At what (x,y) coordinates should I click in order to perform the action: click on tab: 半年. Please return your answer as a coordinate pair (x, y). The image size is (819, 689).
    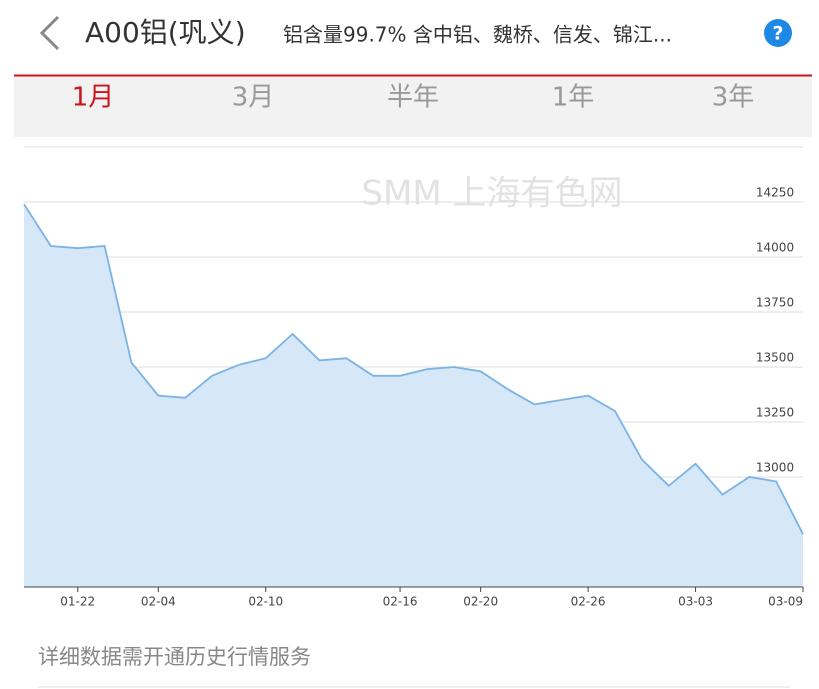
    Looking at the image, I should click on (413, 98).